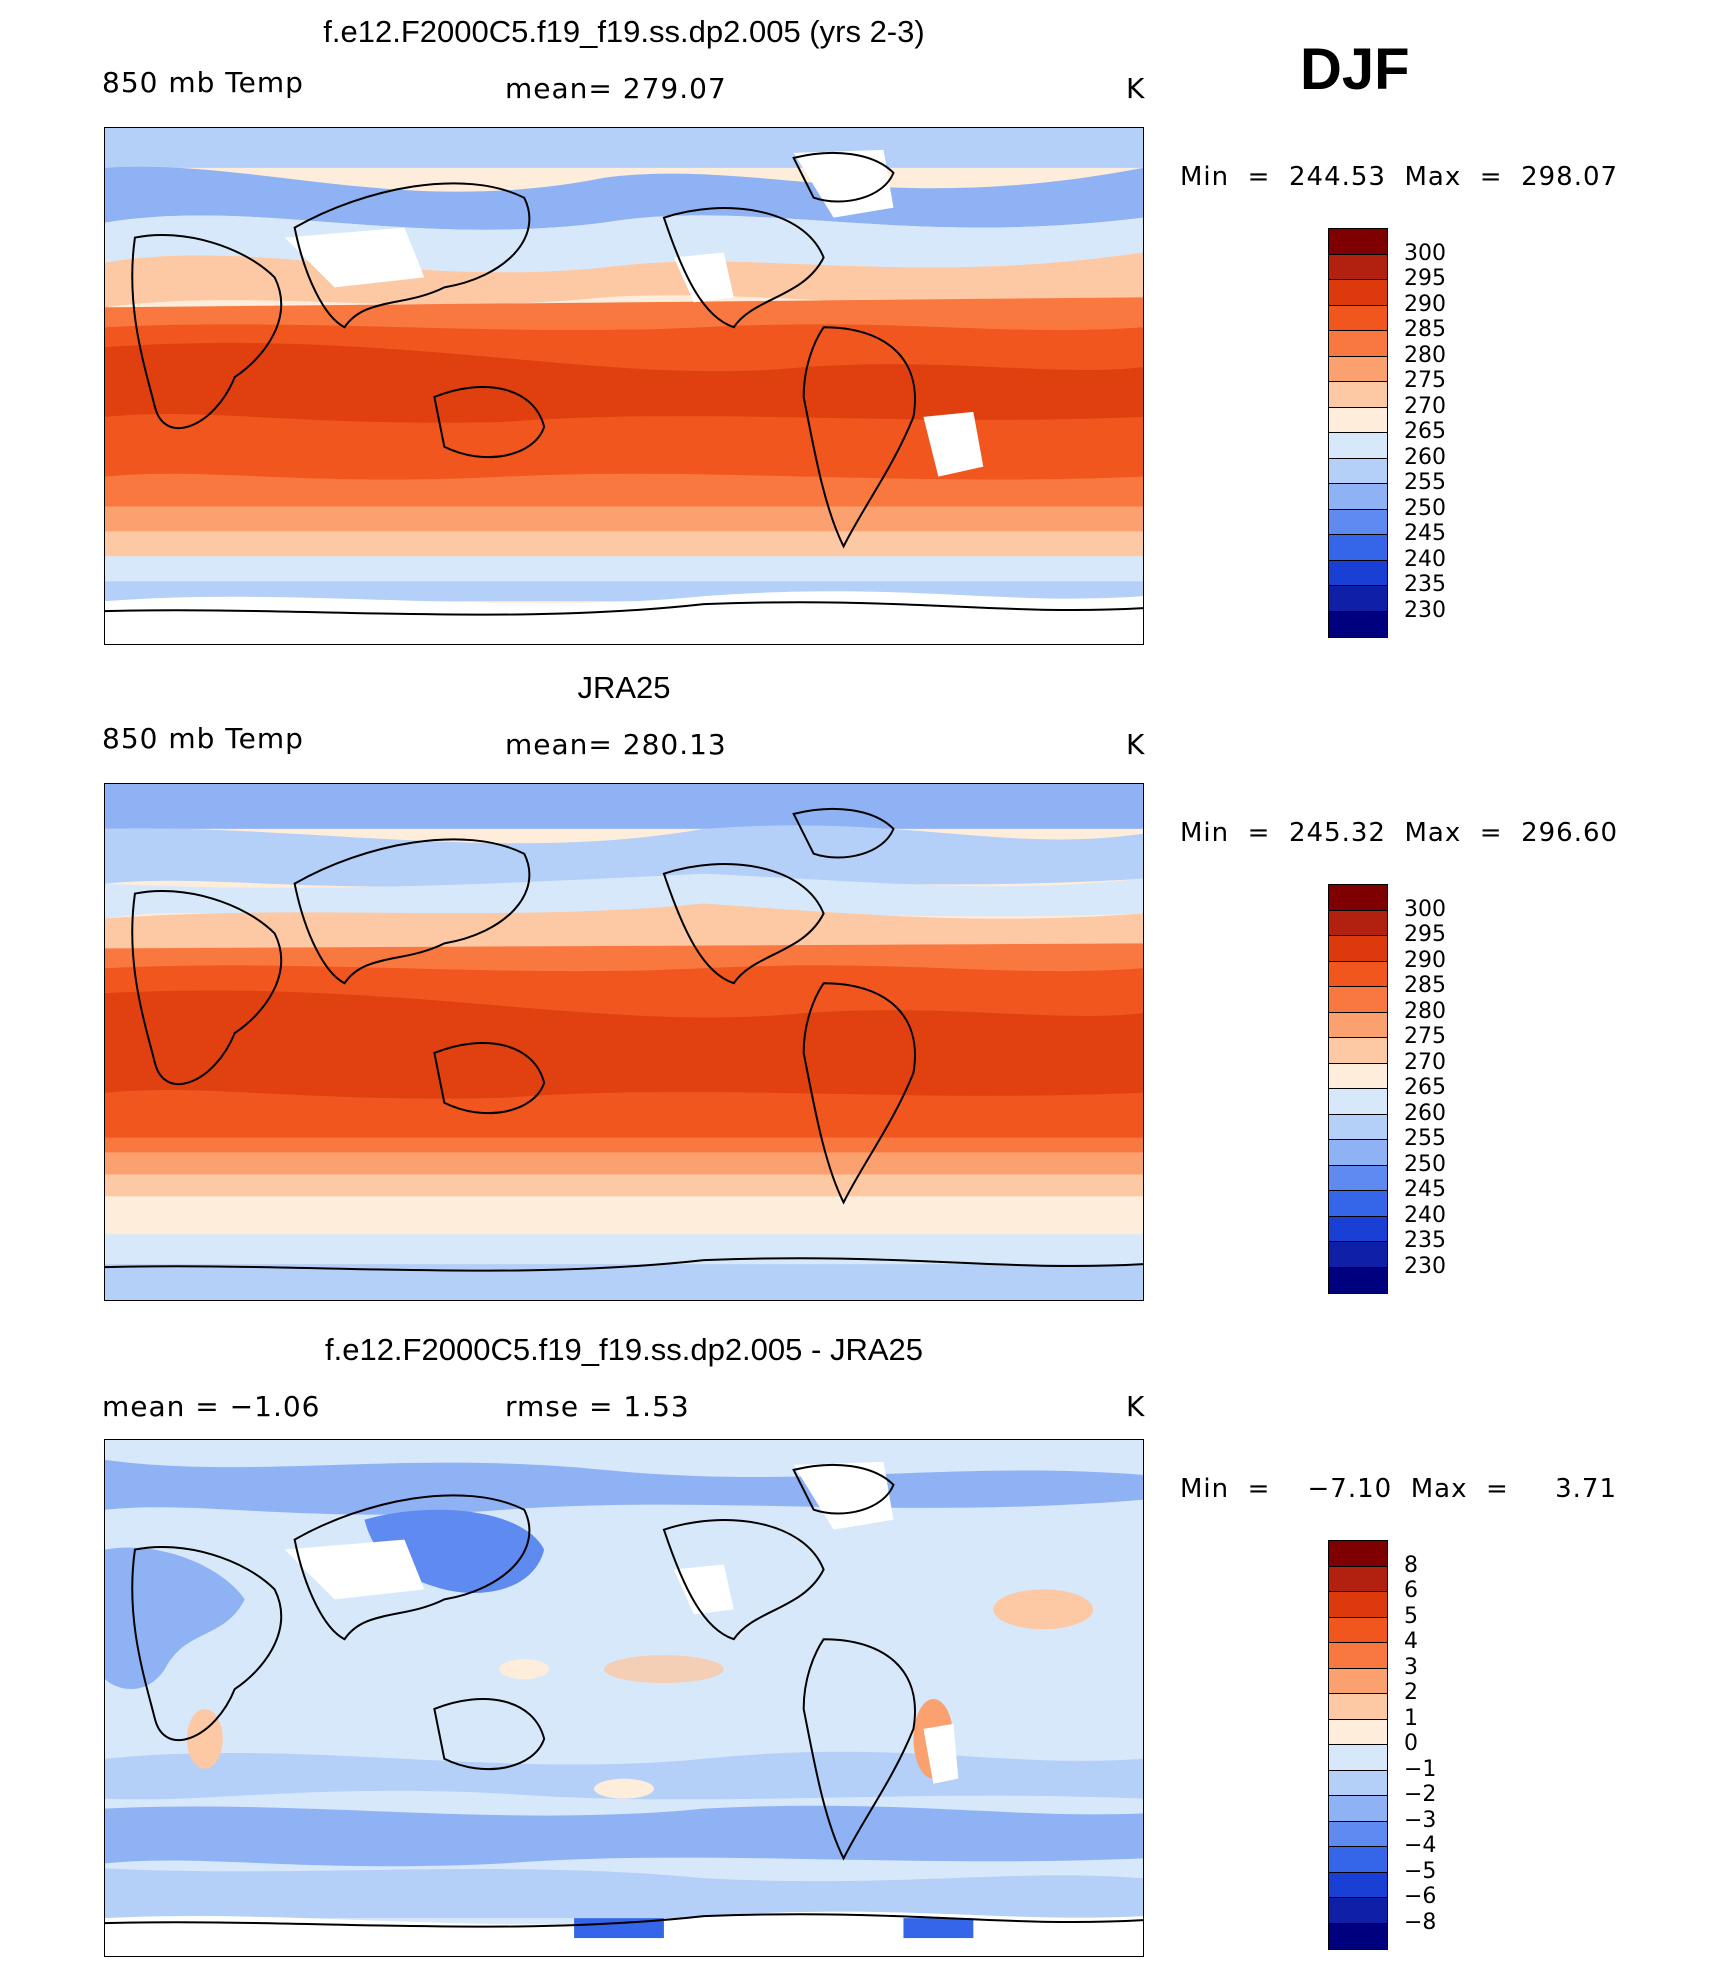 The width and height of the screenshot is (1710, 1981). I want to click on panel-2-title: JRA25, so click(624, 687).